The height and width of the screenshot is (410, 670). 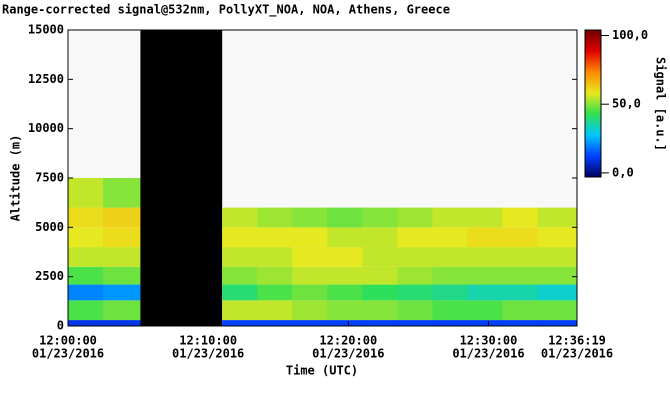 What do you see at coordinates (348, 341) in the screenshot?
I see `x-tick-label: 12:20:00` at bounding box center [348, 341].